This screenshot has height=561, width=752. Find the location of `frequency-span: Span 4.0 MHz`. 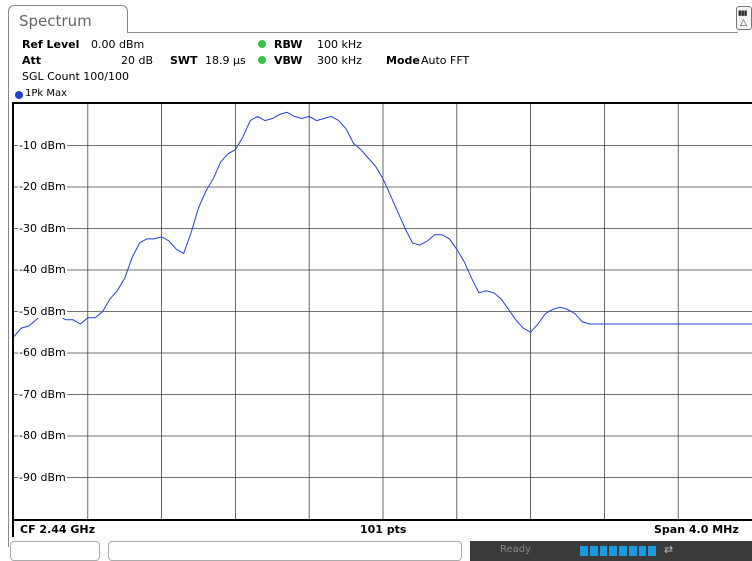

frequency-span: Span 4.0 MHz is located at coordinates (696, 529).